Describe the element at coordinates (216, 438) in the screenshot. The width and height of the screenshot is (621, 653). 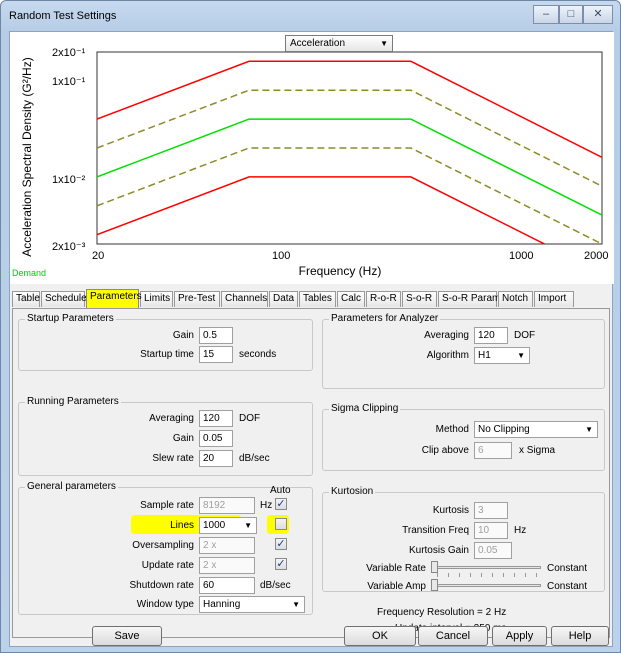
I see `running-gain-input: 0.05` at that location.